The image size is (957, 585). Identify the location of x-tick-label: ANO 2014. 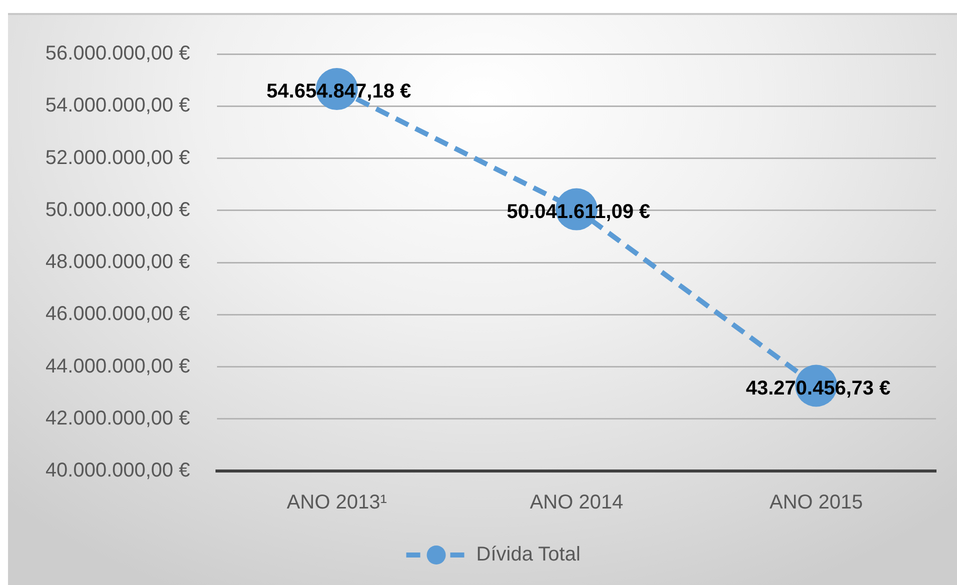
(577, 503).